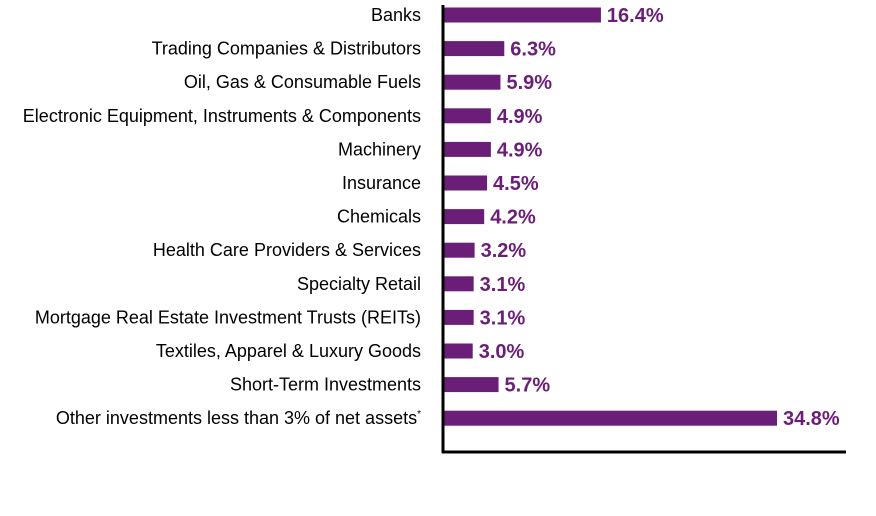 Image resolution: width=876 pixels, height=516 pixels. I want to click on category-label: Insurance, so click(381, 183).